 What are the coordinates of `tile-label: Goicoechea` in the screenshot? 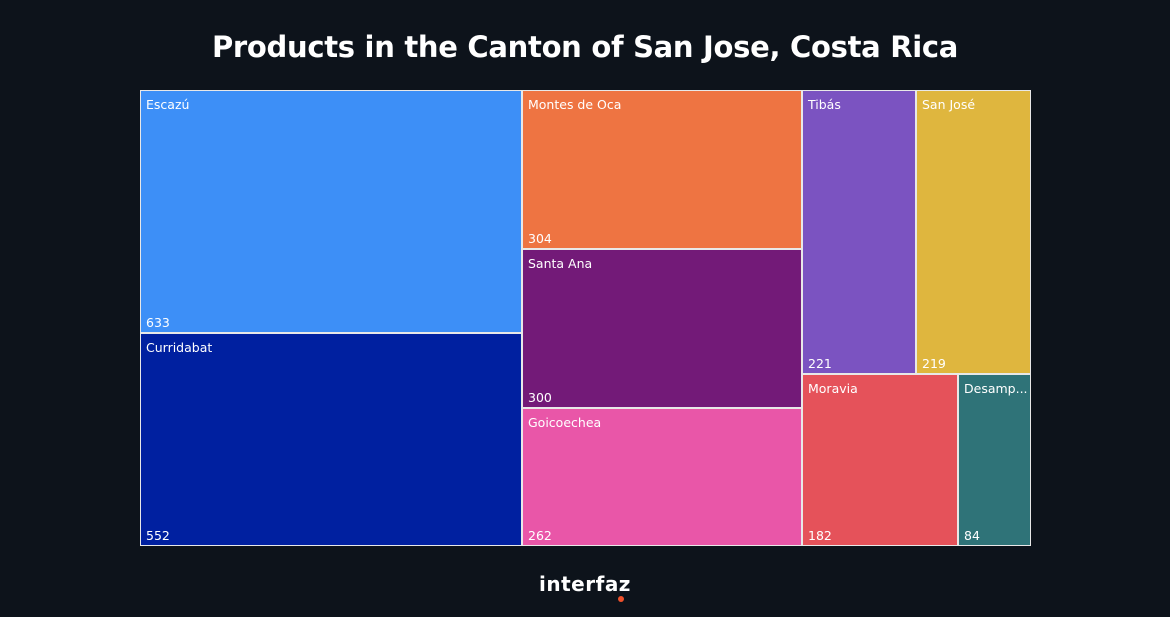 It's located at (565, 422).